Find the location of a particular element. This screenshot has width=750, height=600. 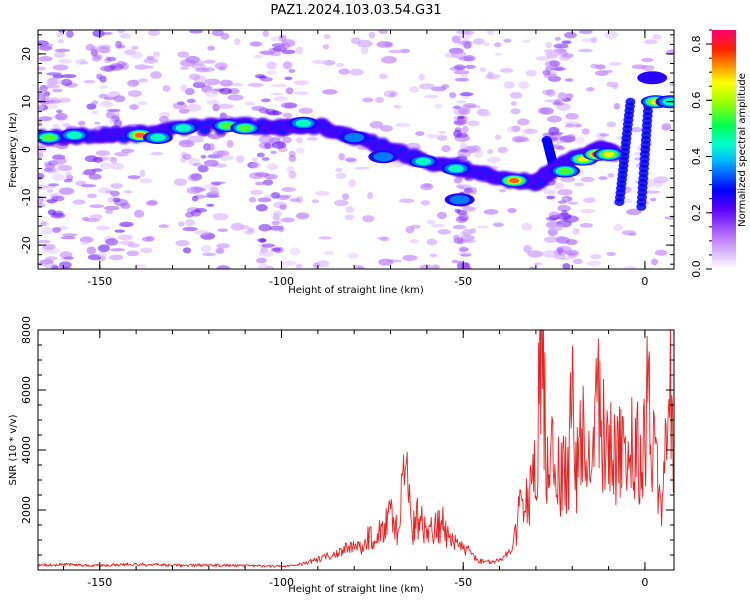

colorbar-tick-label: 0.2 is located at coordinates (696, 213).